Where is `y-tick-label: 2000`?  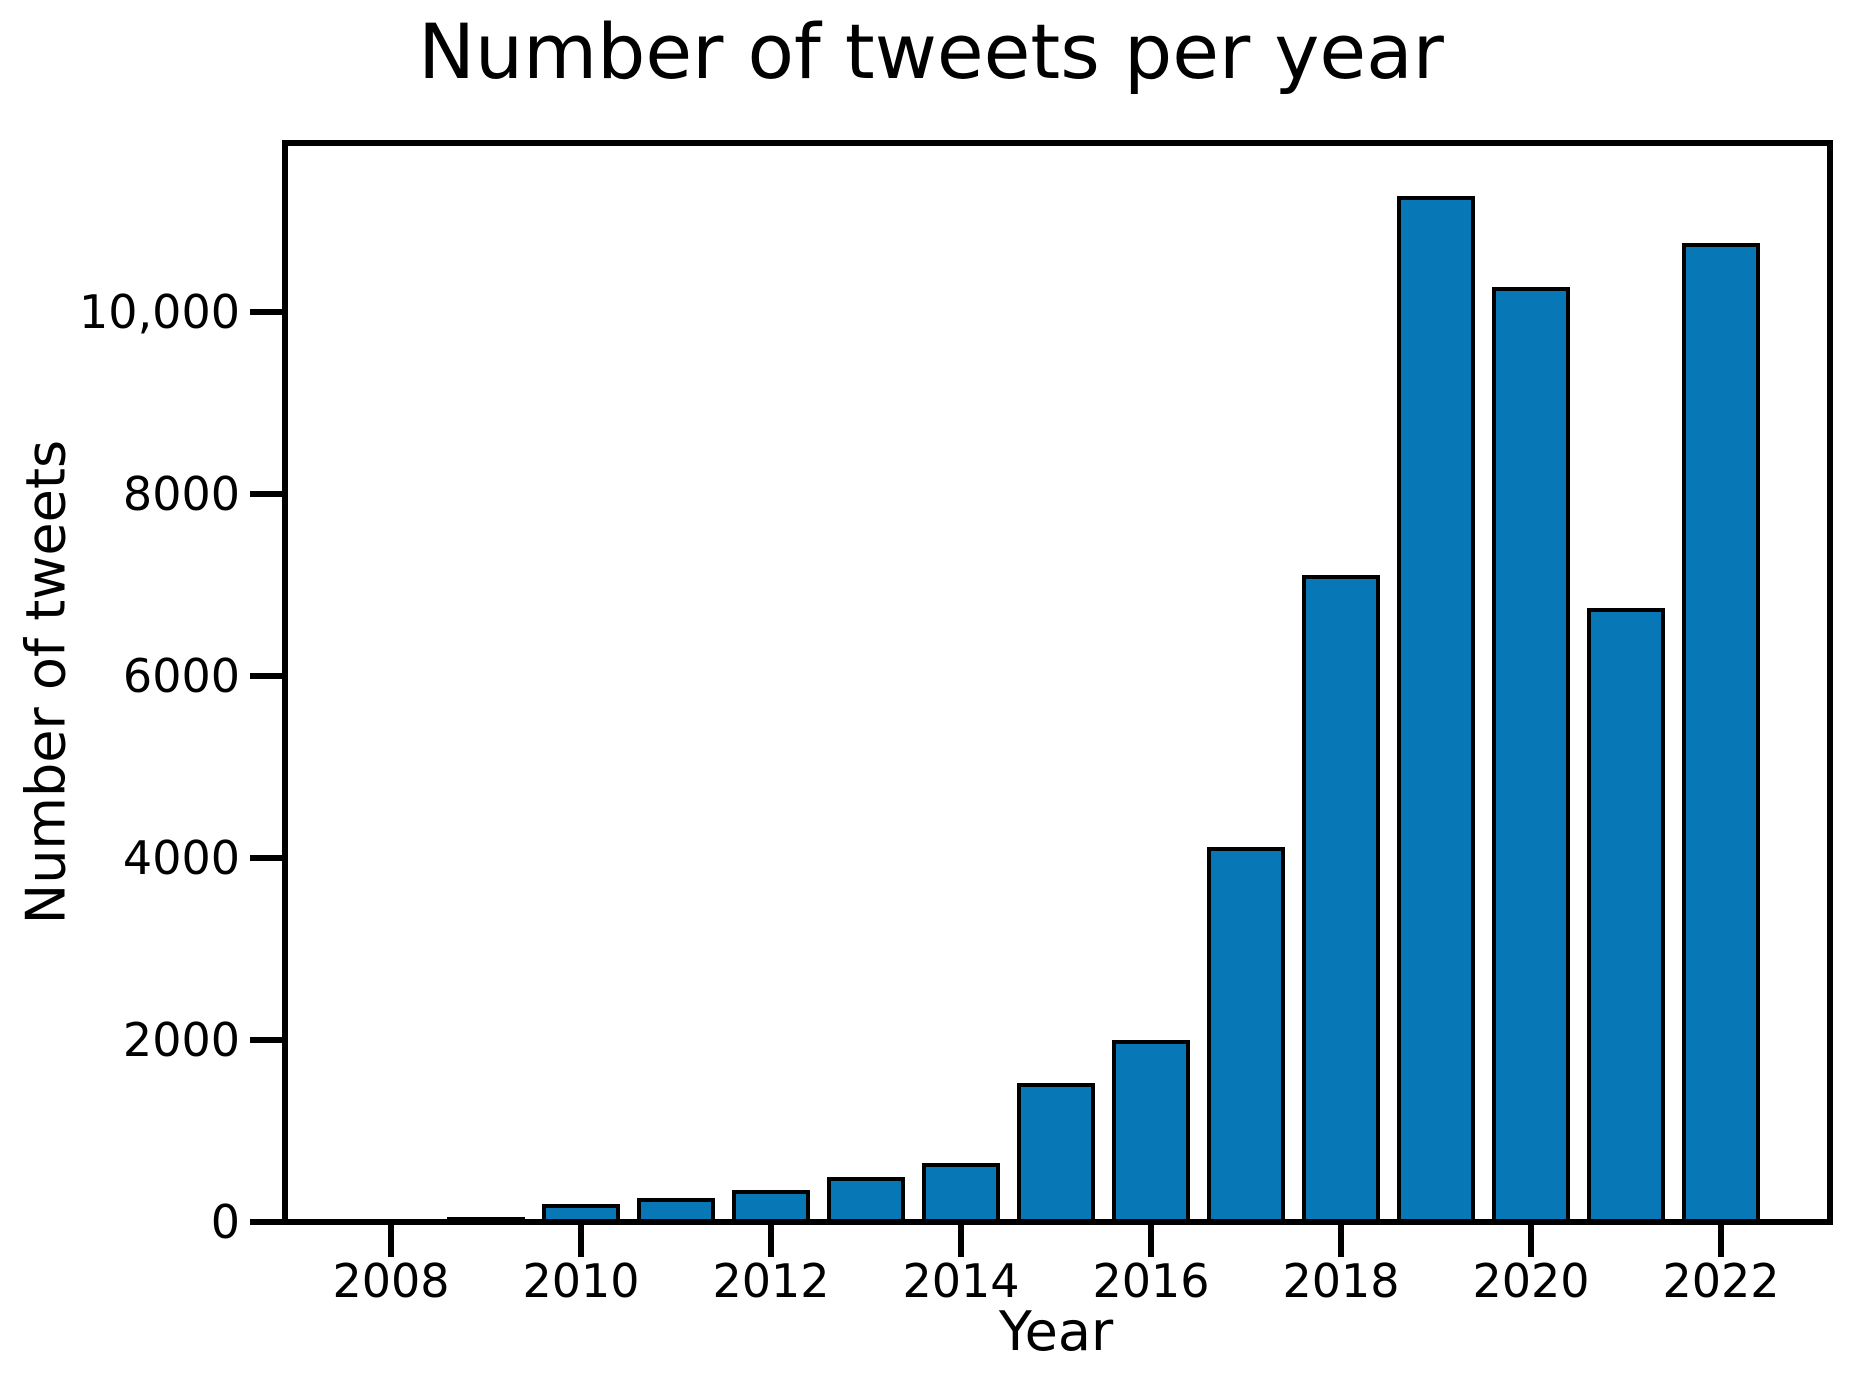 y-tick-label: 2000 is located at coordinates (181, 1040).